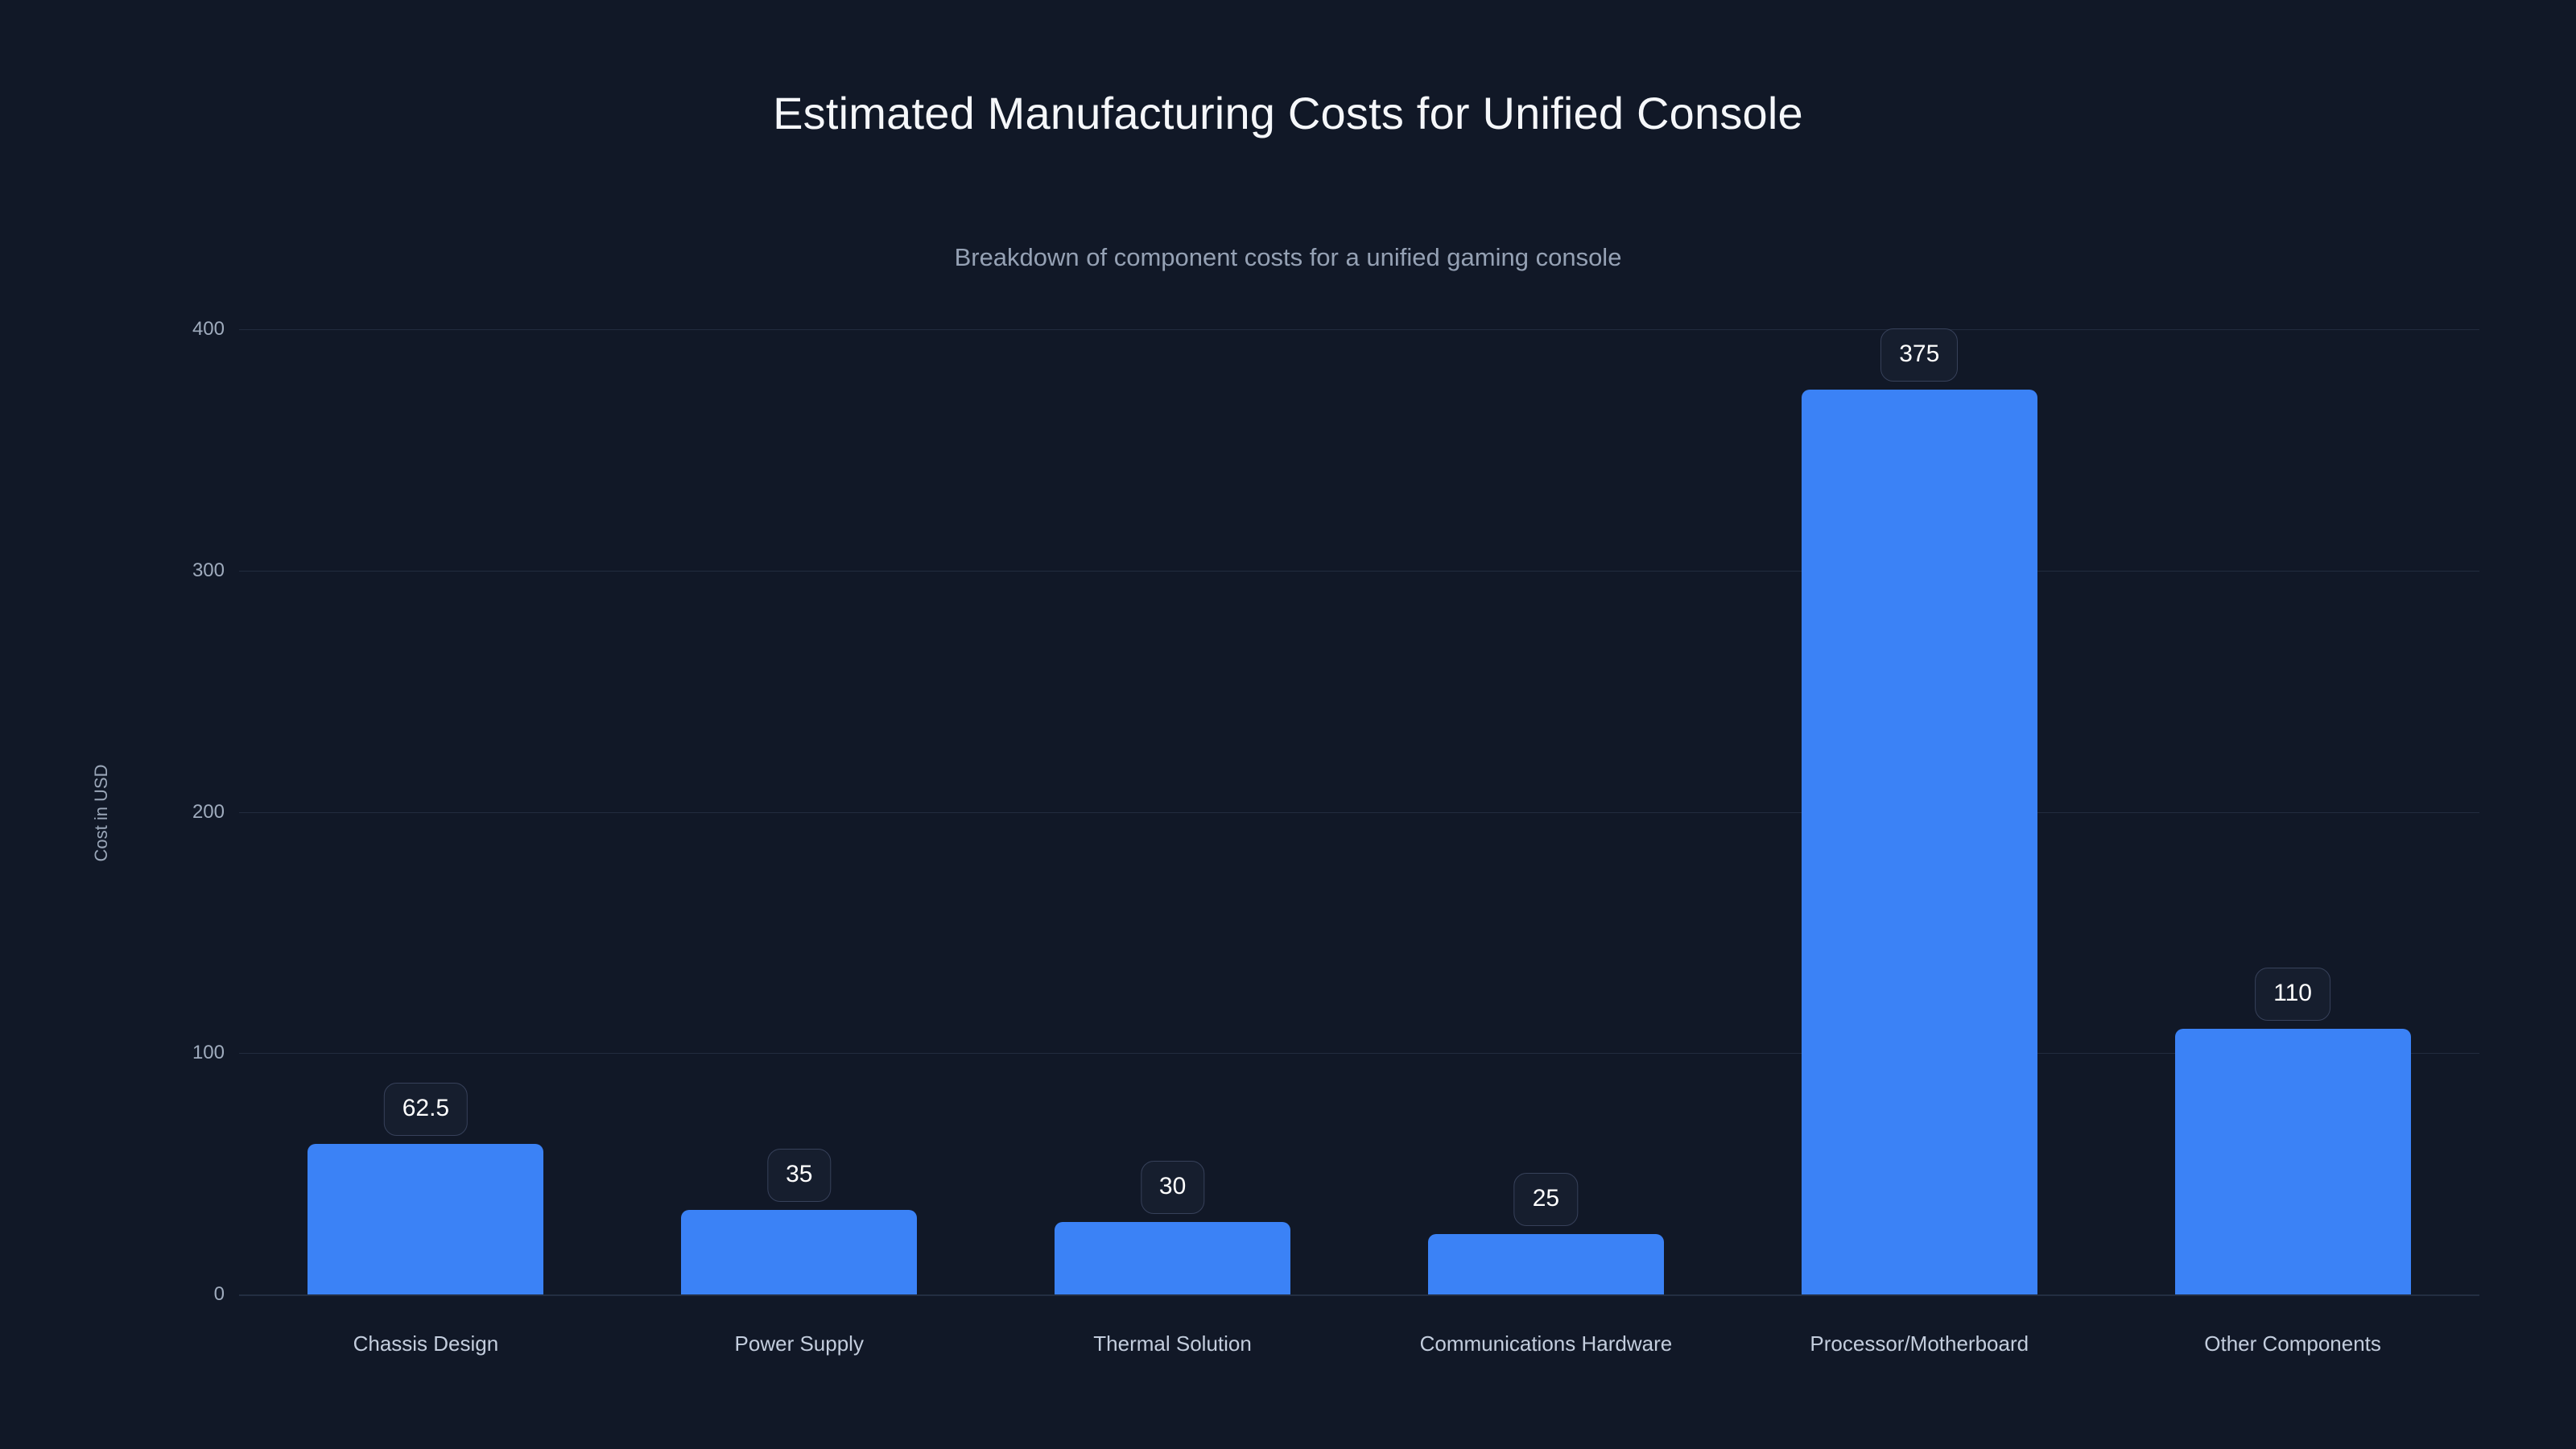  What do you see at coordinates (1919, 355) in the screenshot?
I see `bar-value-label: 375` at bounding box center [1919, 355].